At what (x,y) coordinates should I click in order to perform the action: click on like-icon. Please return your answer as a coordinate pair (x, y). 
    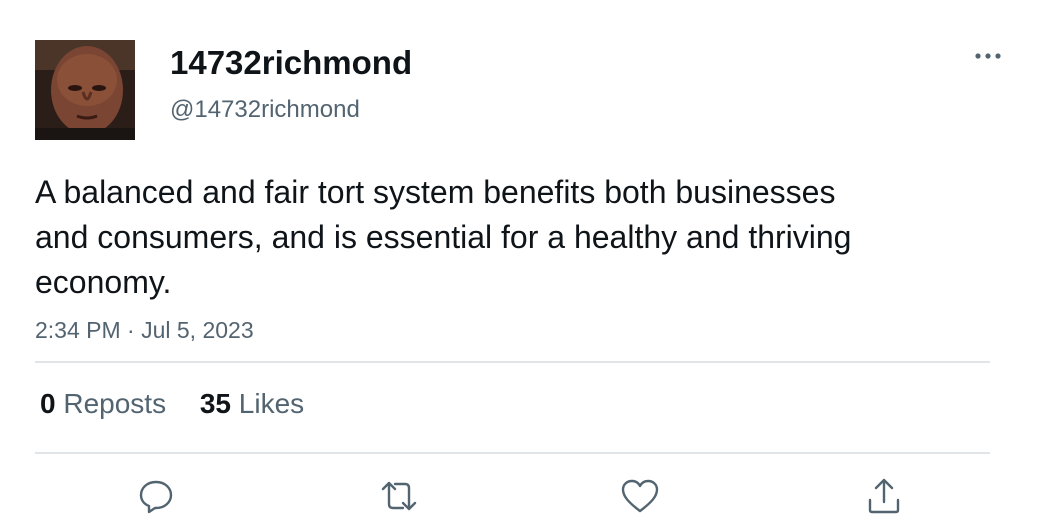
    Looking at the image, I should click on (640, 496).